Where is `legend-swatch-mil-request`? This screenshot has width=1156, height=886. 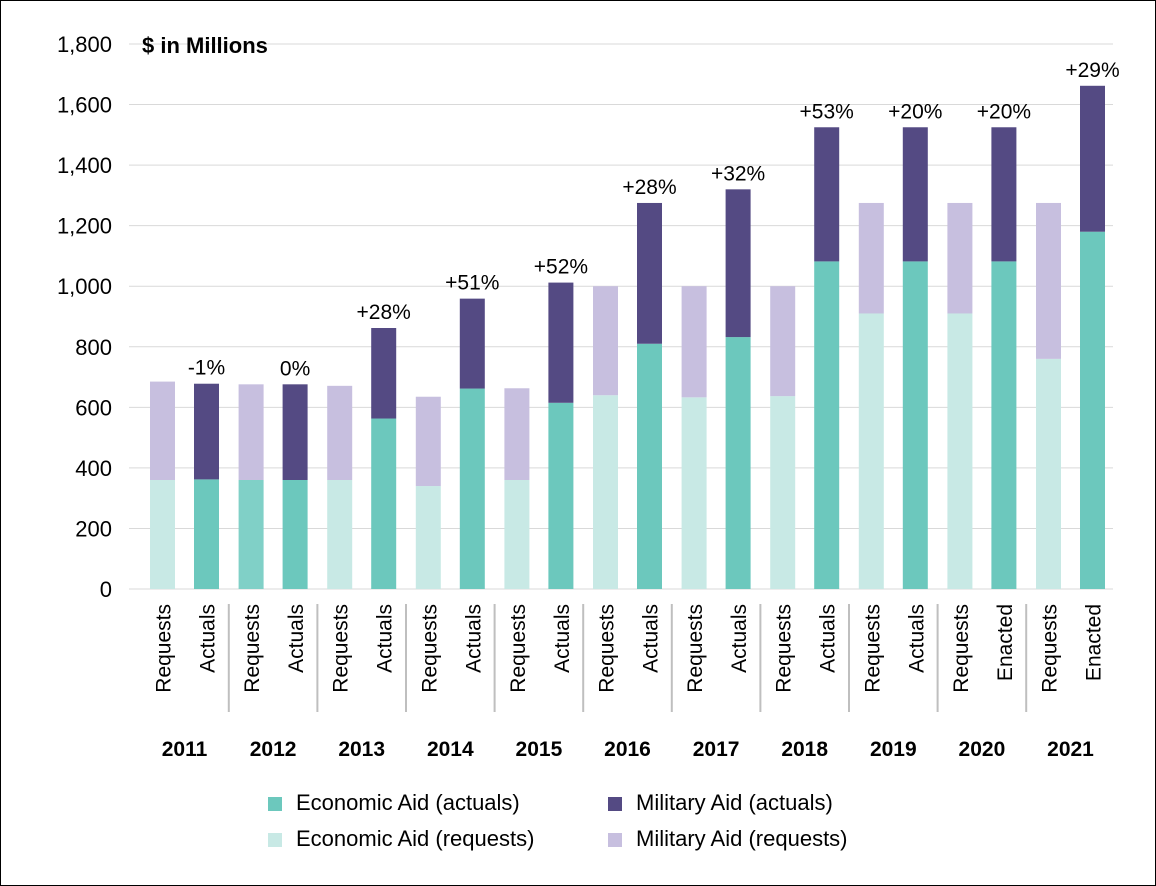 legend-swatch-mil-request is located at coordinates (615, 840).